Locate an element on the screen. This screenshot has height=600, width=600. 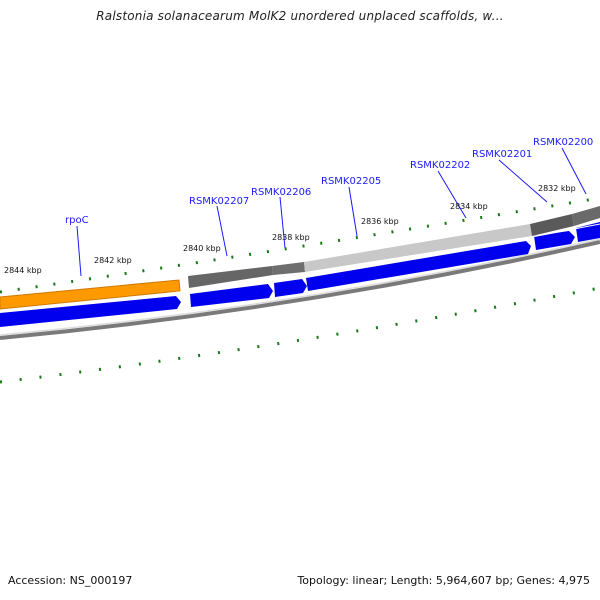
cds-arrow-RSMK02207 is located at coordinates (231, 295).